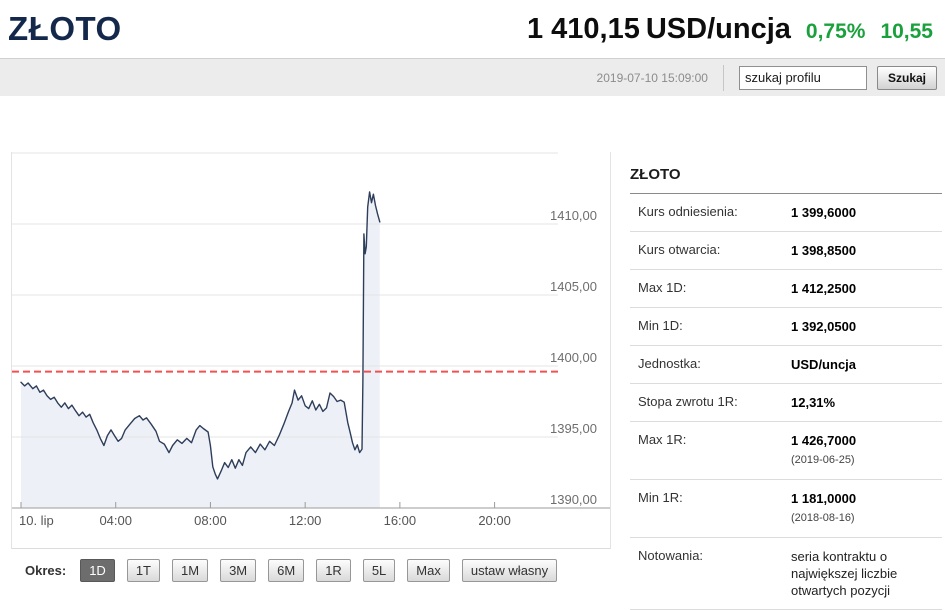 The height and width of the screenshot is (610, 945). I want to click on svg-text: 1405,00, so click(573, 286).